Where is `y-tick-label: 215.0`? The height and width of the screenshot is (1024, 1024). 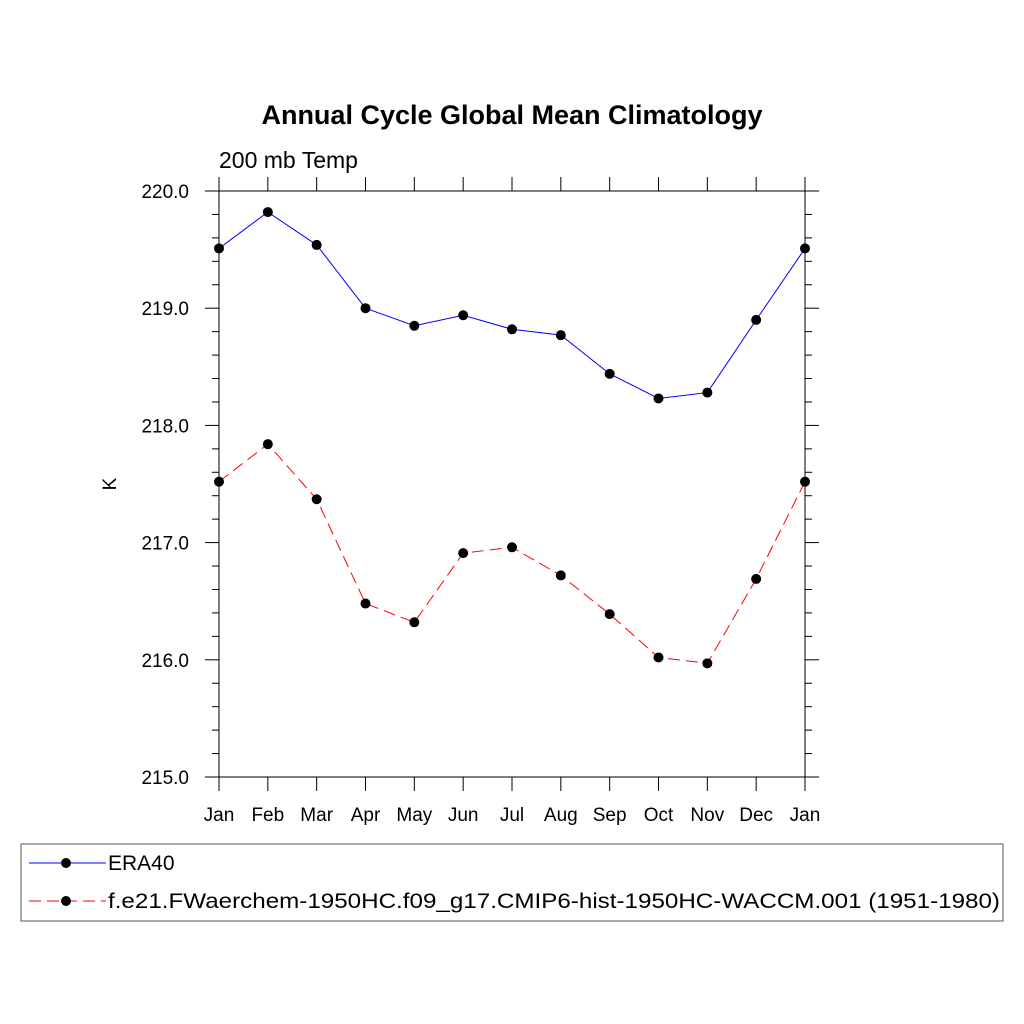 y-tick-label: 215.0 is located at coordinates (165, 778).